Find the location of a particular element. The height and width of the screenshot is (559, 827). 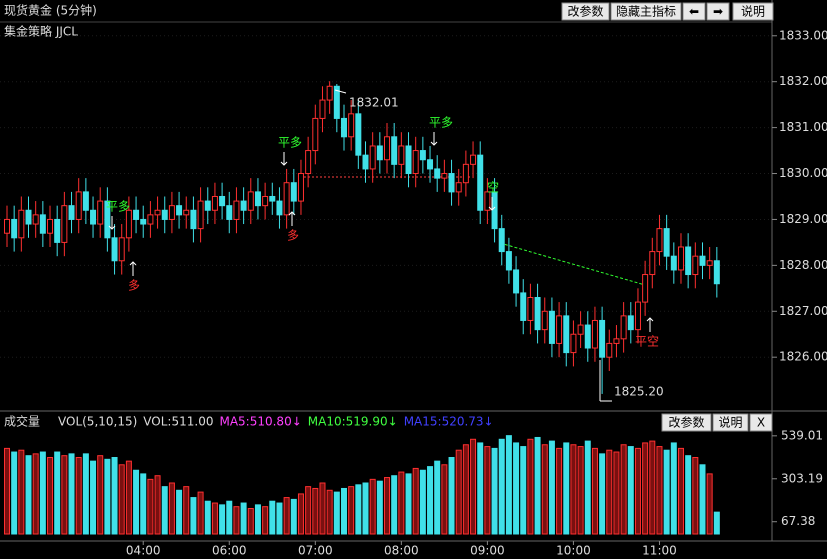

x-tick-label: 06:00 is located at coordinates (229, 551).